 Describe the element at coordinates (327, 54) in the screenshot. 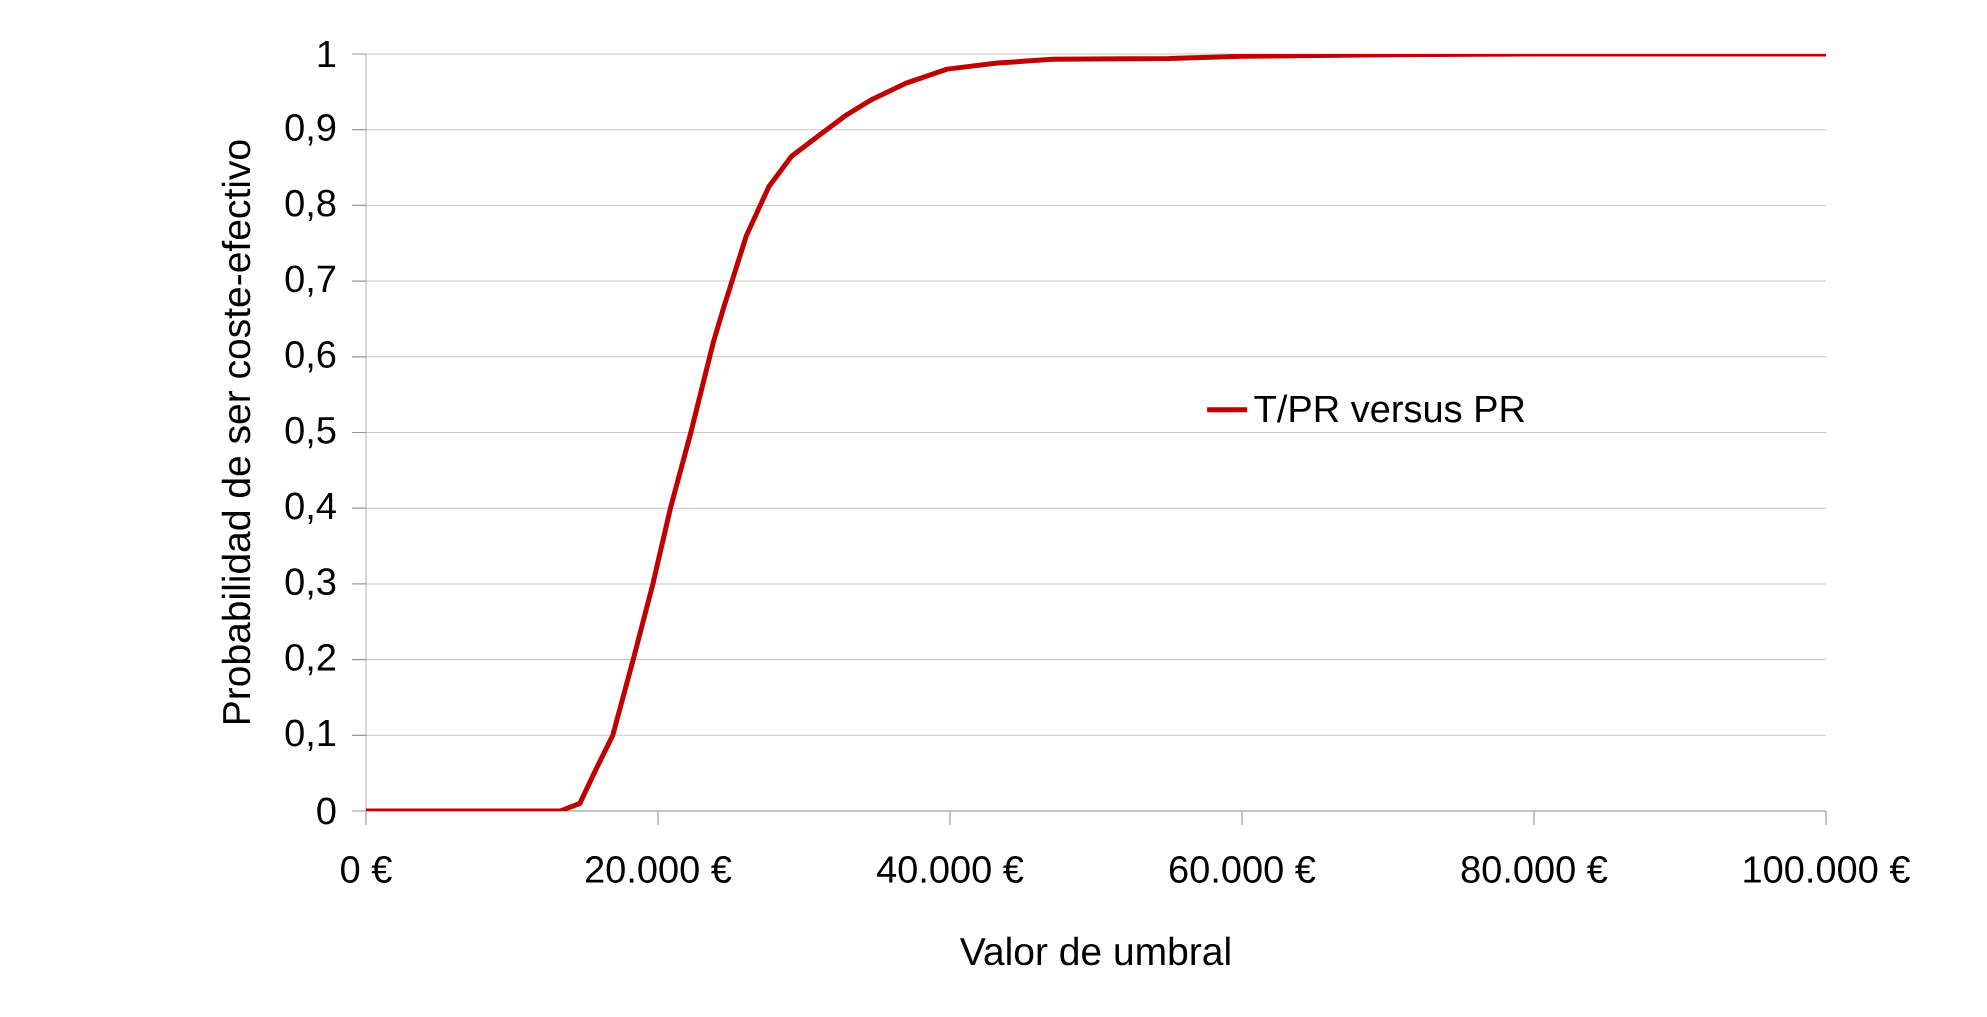

I see `y-tick-label: 1` at that location.